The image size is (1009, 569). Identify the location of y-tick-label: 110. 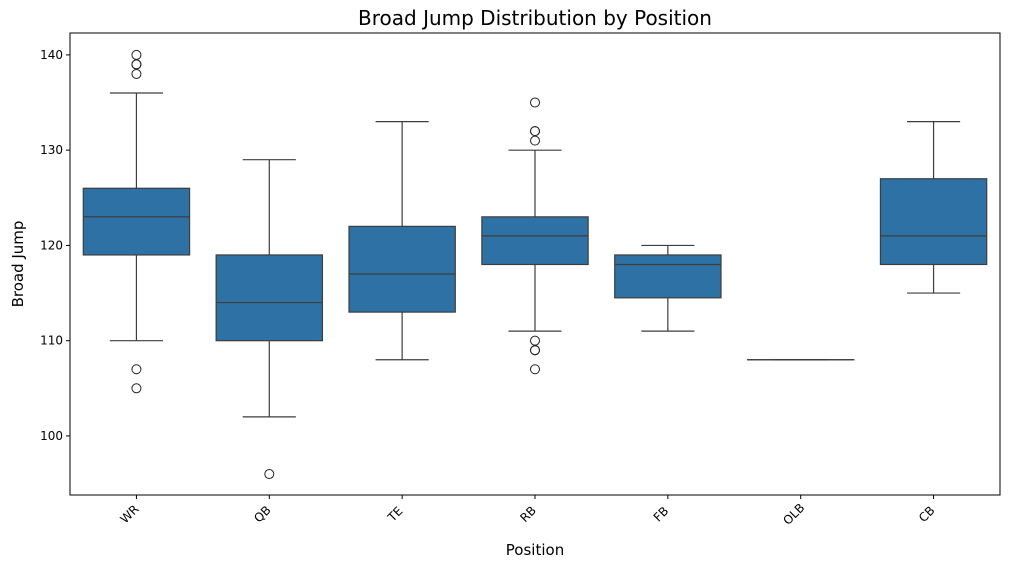
(51, 341).